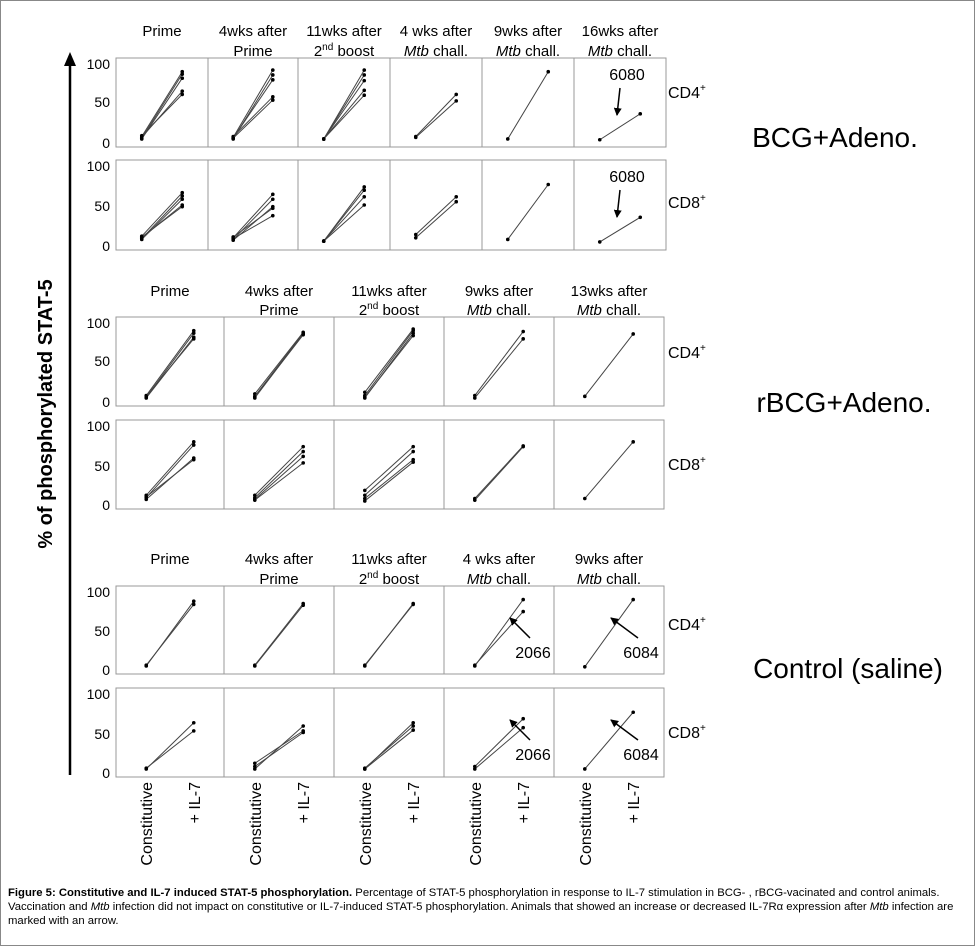  I want to click on timepoint-header-line1: 11wks after, so click(389, 559).